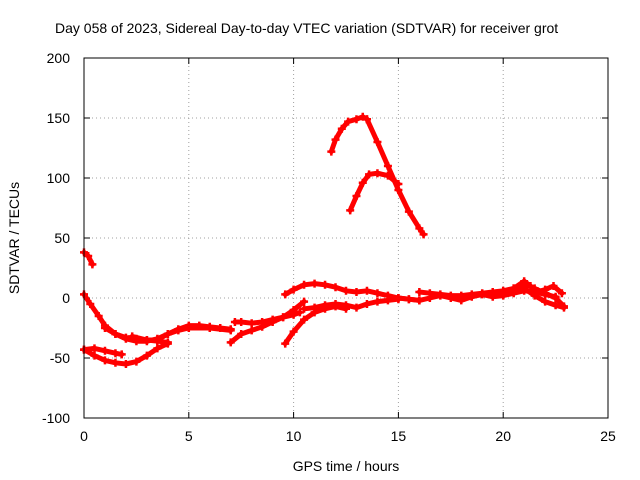  What do you see at coordinates (94, 348) in the screenshot?
I see `data-point-trace-d` at bounding box center [94, 348].